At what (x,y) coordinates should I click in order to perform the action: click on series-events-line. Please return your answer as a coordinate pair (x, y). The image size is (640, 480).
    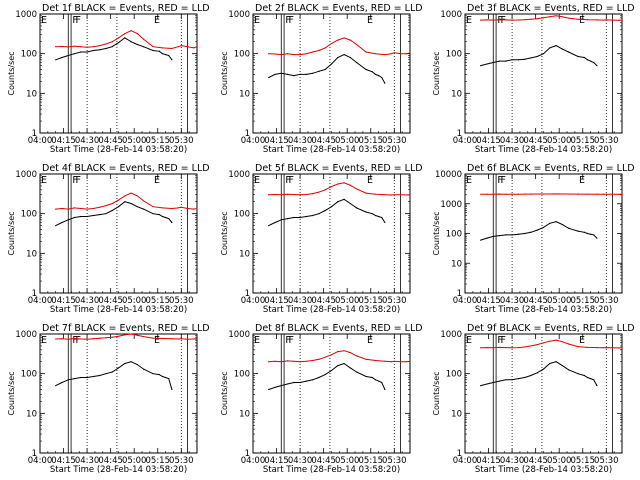
    Looking at the image, I should click on (327, 212).